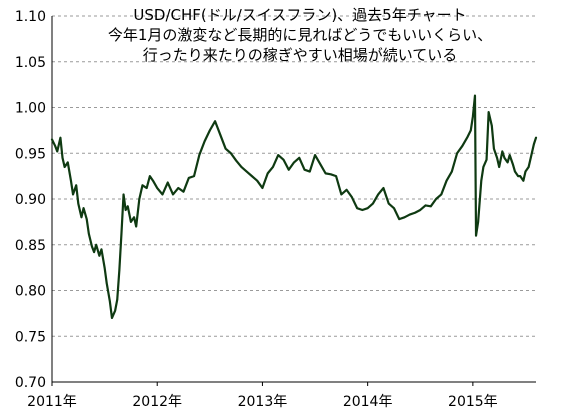 Image resolution: width=566 pixels, height=420 pixels. Describe the element at coordinates (300, 35) in the screenshot. I see `title-line-2: 今年1月の激変など長期的に見ればどうでもいいくらい、` at that location.